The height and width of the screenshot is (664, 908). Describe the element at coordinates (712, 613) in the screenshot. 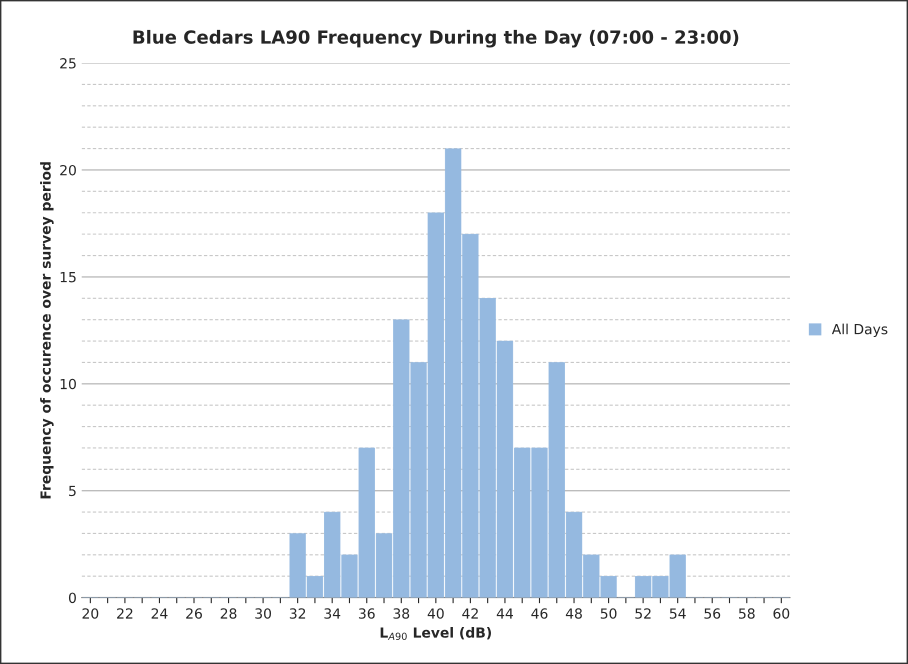

I see `x-tick-label: 56` at that location.